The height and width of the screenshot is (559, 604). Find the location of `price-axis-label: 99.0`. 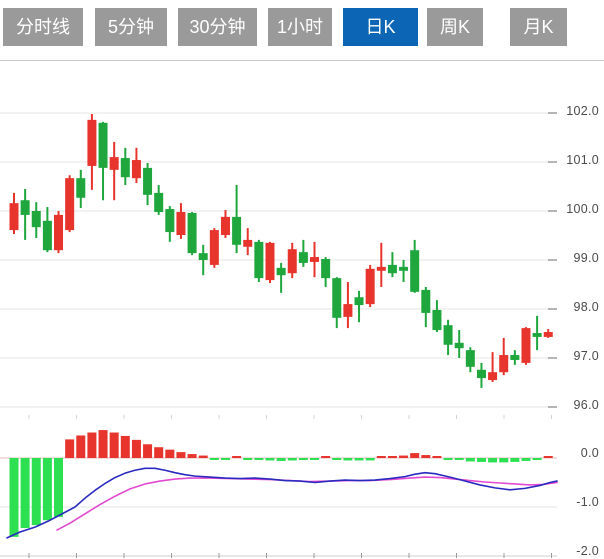

price-axis-label: 99.0 is located at coordinates (586, 258).